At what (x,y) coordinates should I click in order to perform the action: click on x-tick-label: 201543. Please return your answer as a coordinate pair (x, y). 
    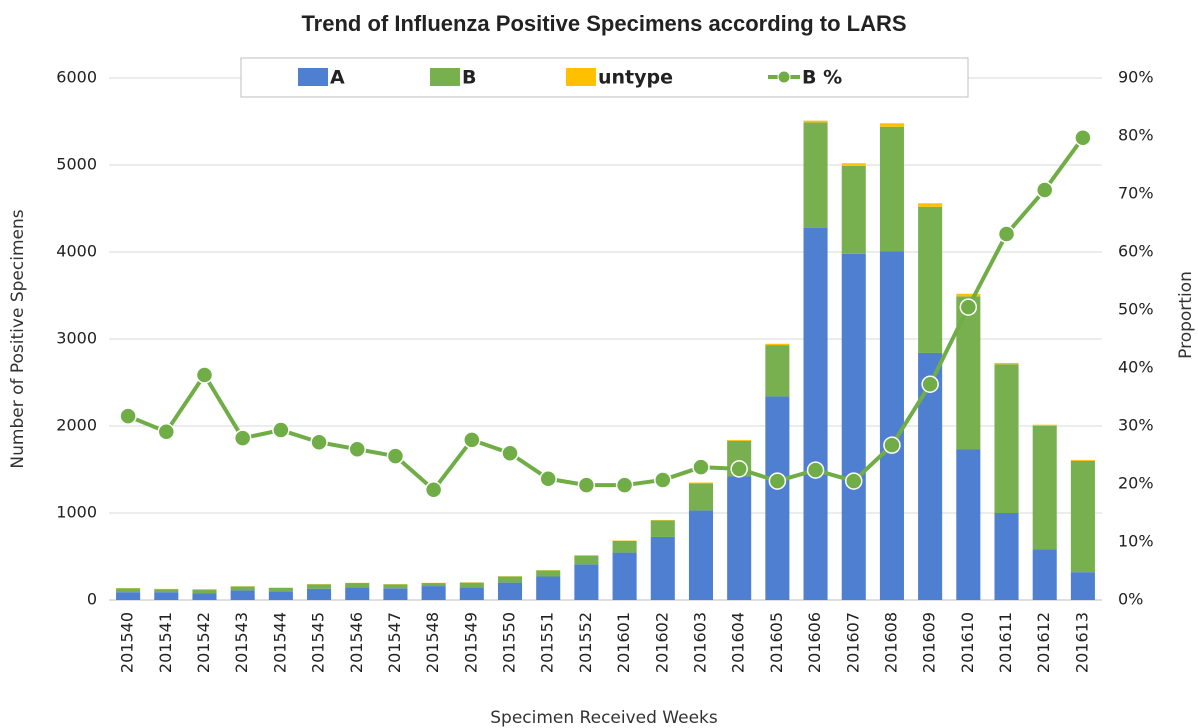
    Looking at the image, I should click on (241, 642).